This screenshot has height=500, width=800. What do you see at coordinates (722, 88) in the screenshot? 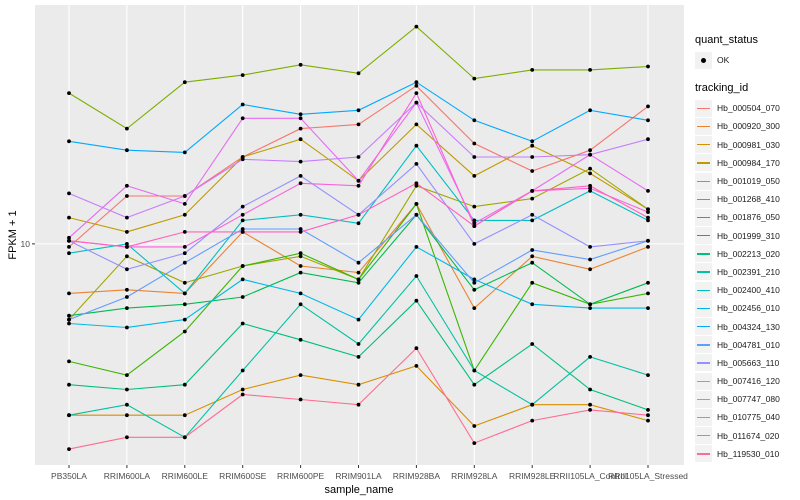
I see `legend-title-tracking-id: tracking_id` at bounding box center [722, 88].